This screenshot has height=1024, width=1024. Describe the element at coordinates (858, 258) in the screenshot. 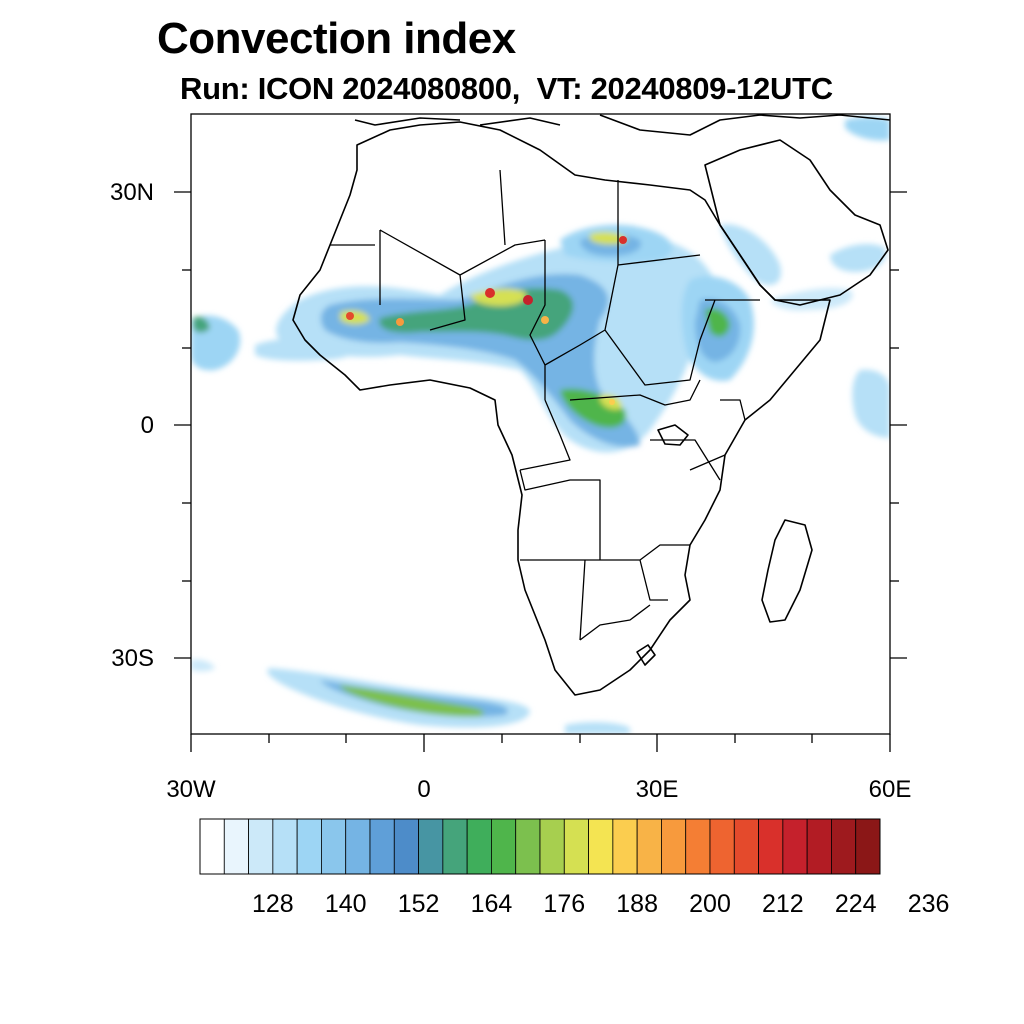

I see `field-gulf-east` at that location.